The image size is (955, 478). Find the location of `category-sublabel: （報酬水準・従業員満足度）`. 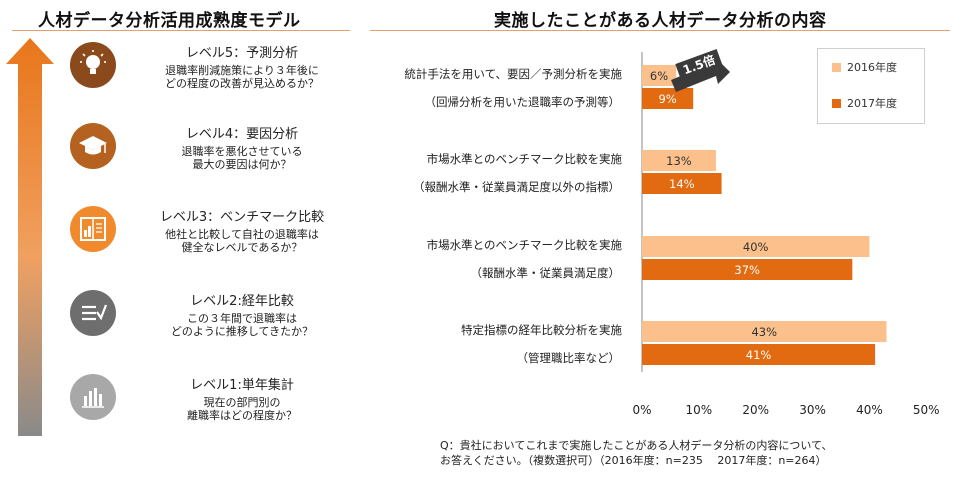

category-sublabel: （報酬水準・従業員満足度） is located at coordinates (546, 273).